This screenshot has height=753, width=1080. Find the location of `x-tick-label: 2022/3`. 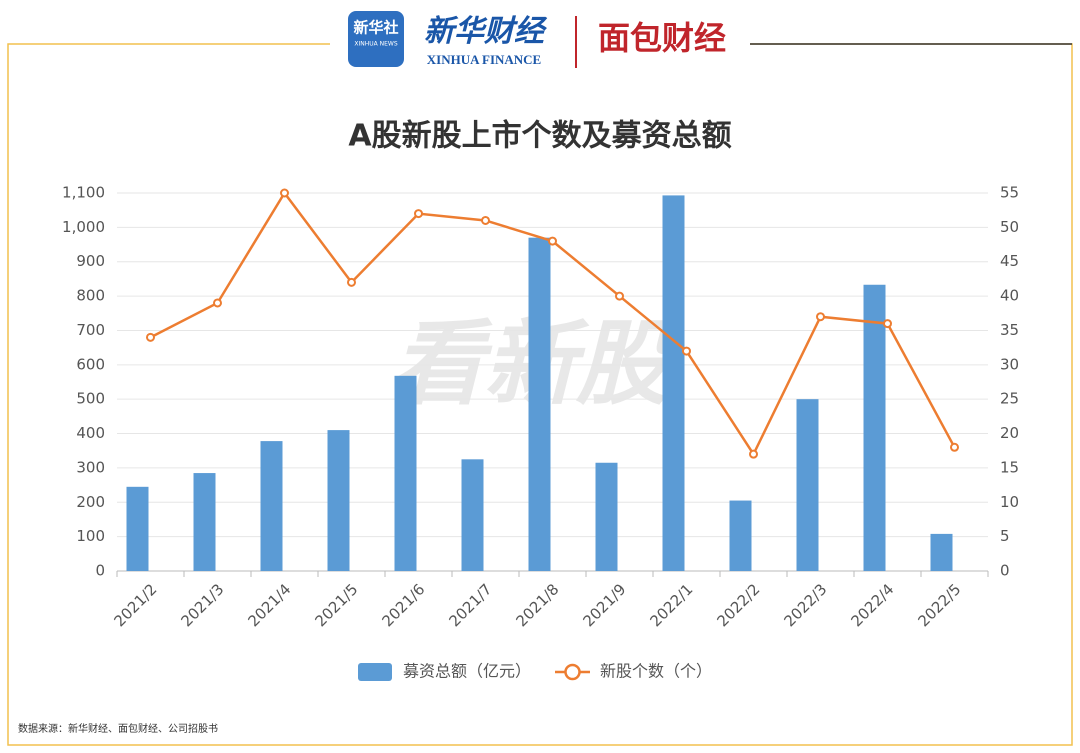

x-tick-label: 2022/3 is located at coordinates (805, 605).